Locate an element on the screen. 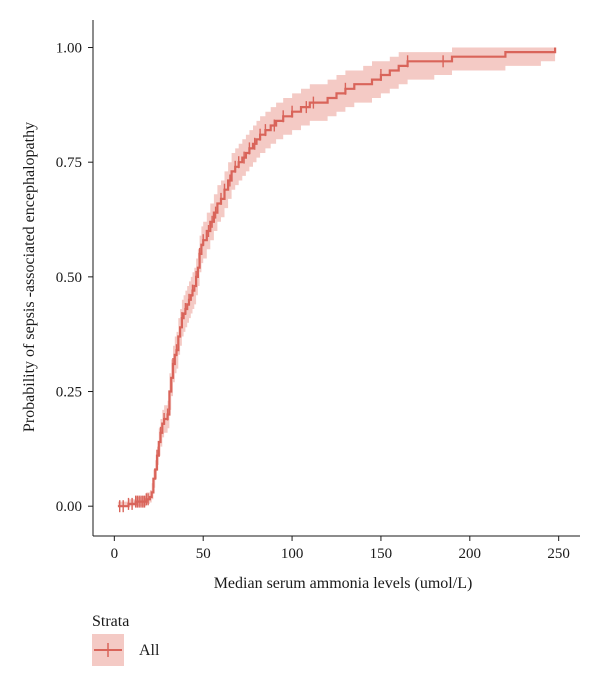 The height and width of the screenshot is (688, 600). x-tick-label: 200 is located at coordinates (470, 554).